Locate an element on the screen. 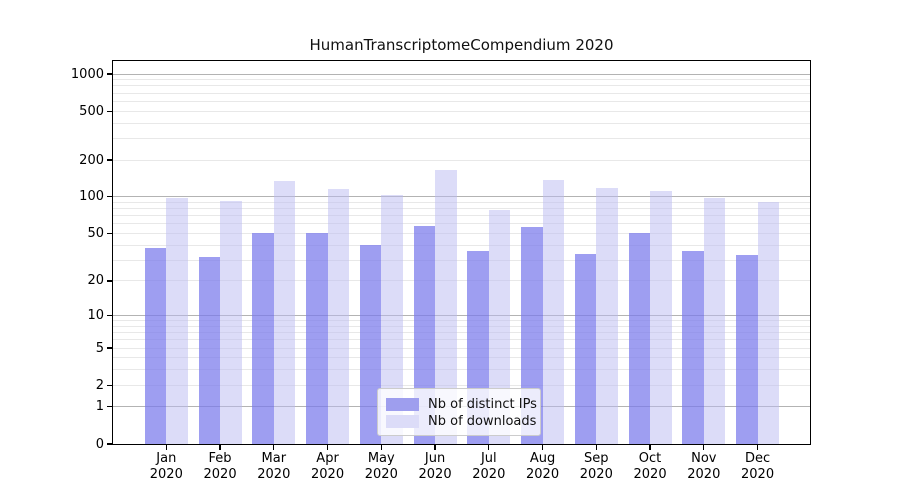 The height and width of the screenshot is (500, 900). legend-item-downloads: Nb of downloads is located at coordinates (461, 421).